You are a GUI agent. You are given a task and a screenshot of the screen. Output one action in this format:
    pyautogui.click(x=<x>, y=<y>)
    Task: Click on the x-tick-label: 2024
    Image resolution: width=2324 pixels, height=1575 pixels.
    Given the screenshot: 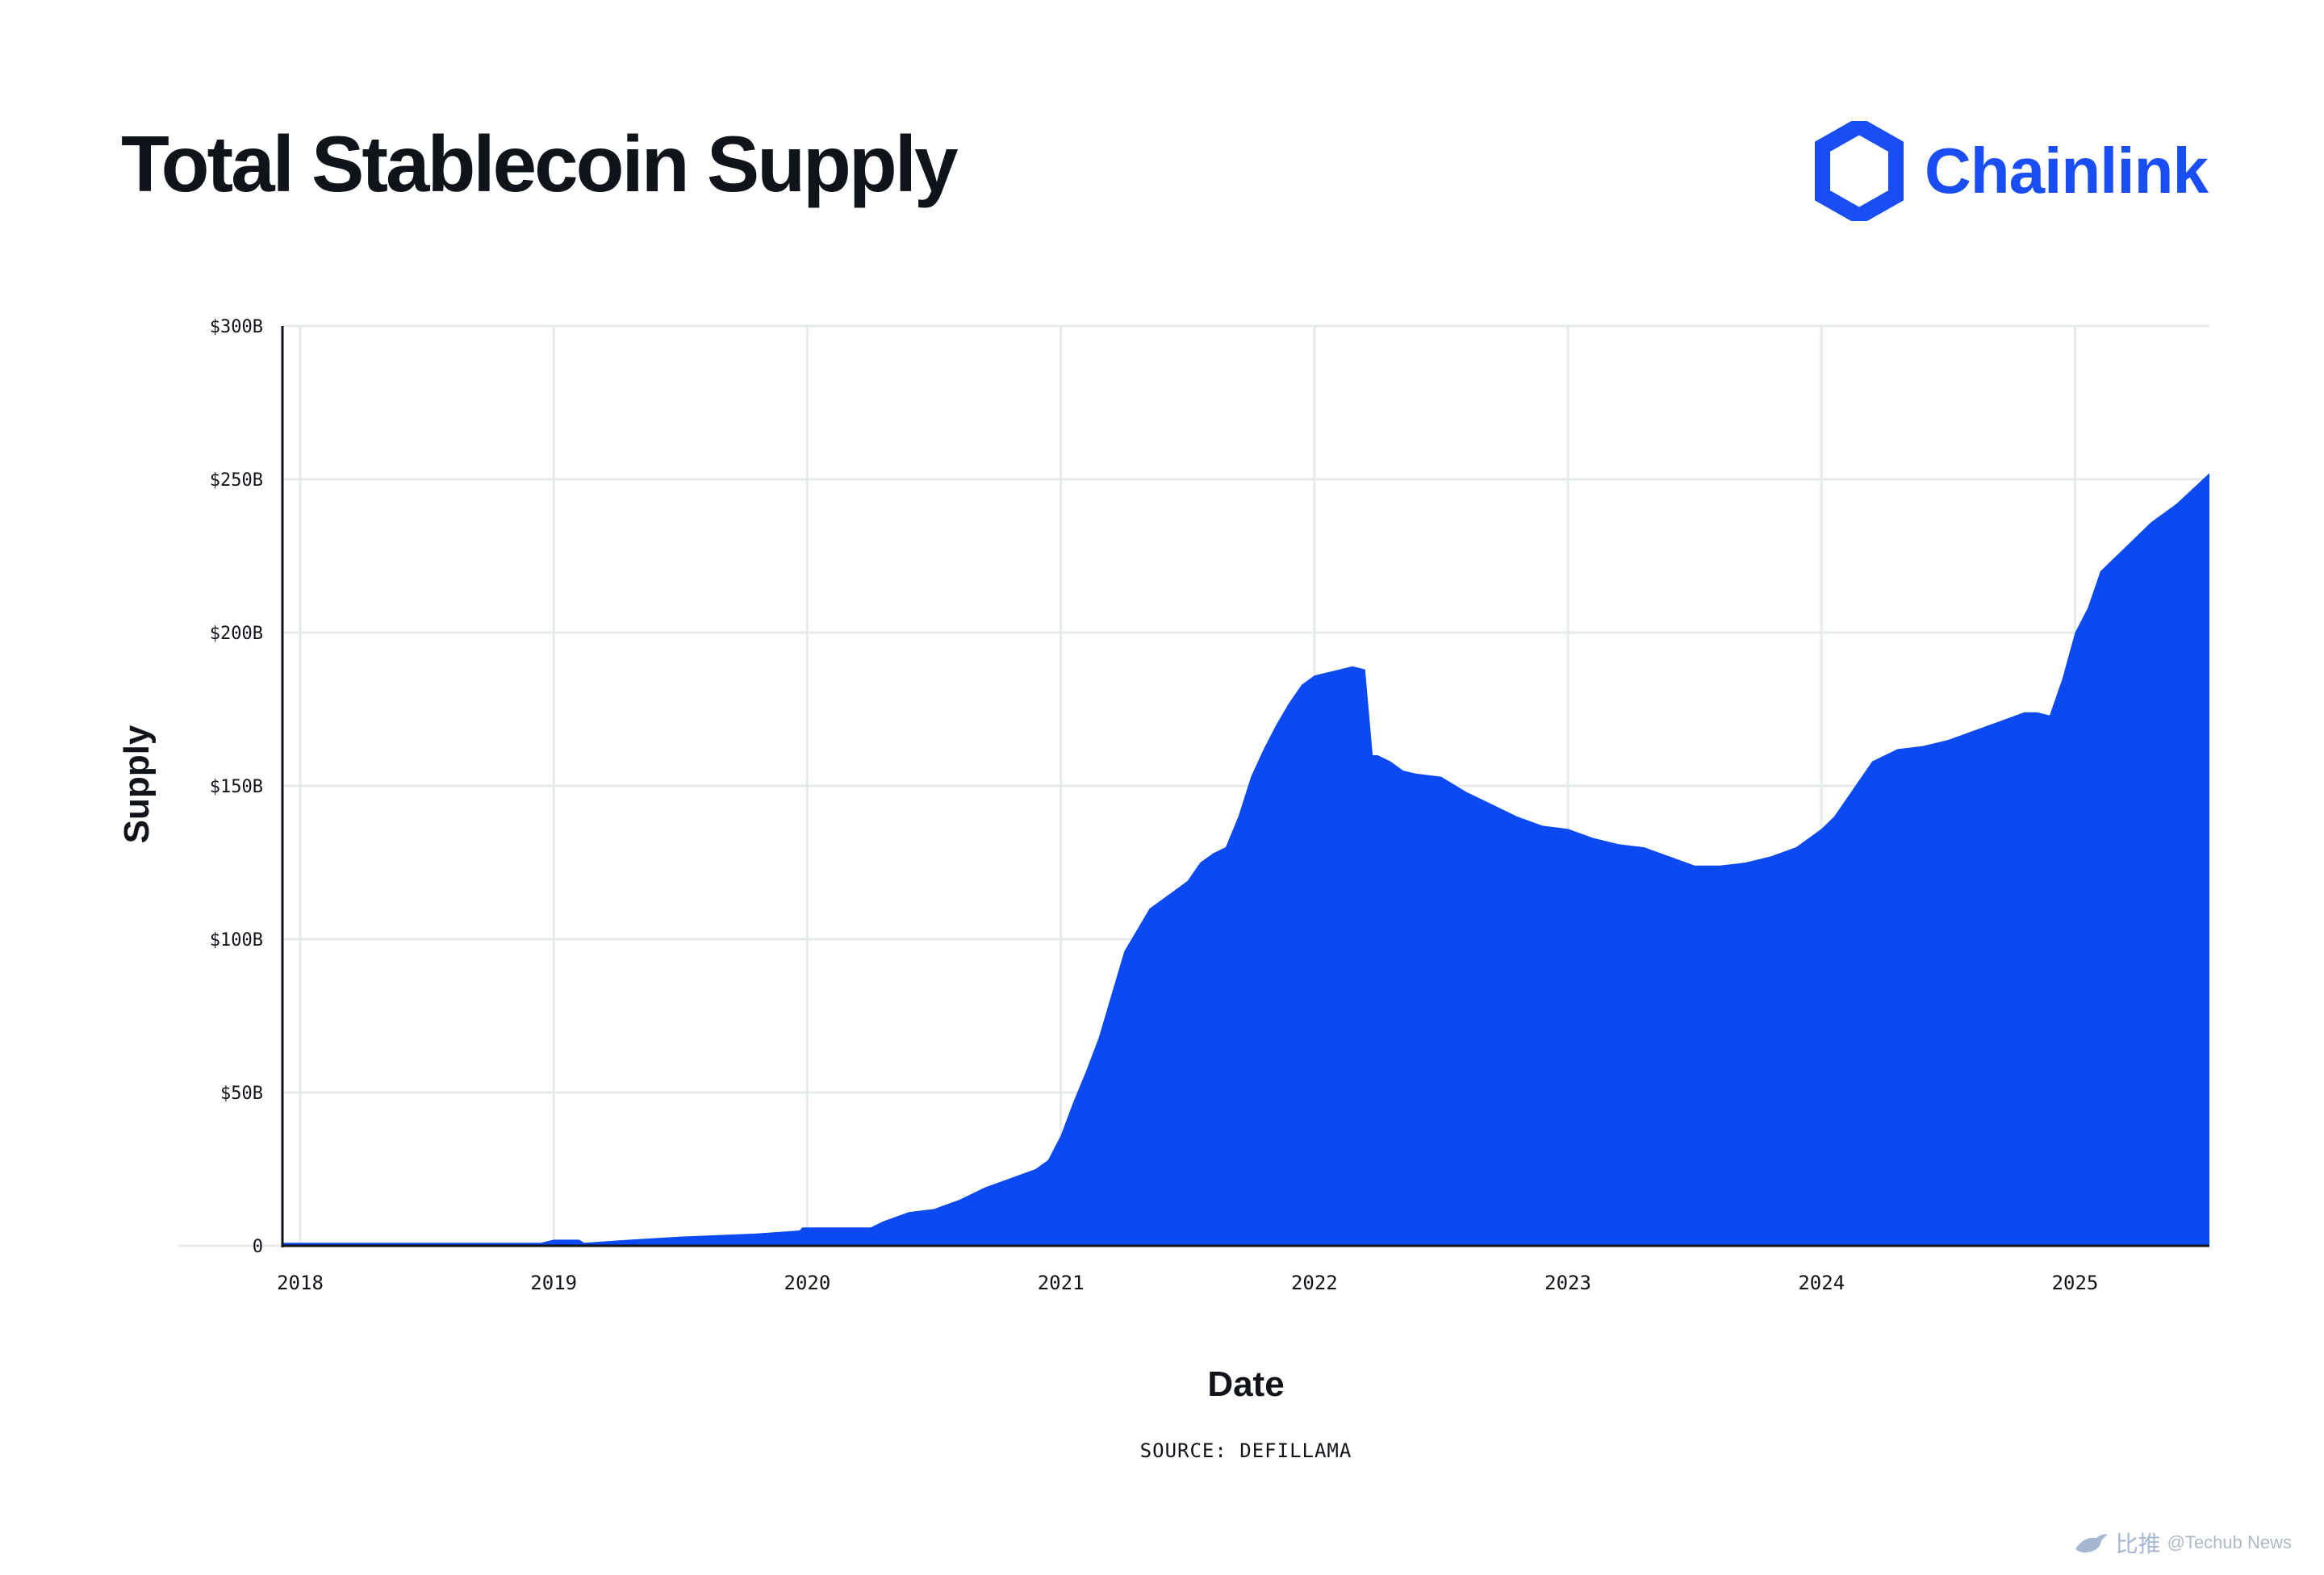 What is the action you would take?
    pyautogui.click(x=1821, y=1283)
    